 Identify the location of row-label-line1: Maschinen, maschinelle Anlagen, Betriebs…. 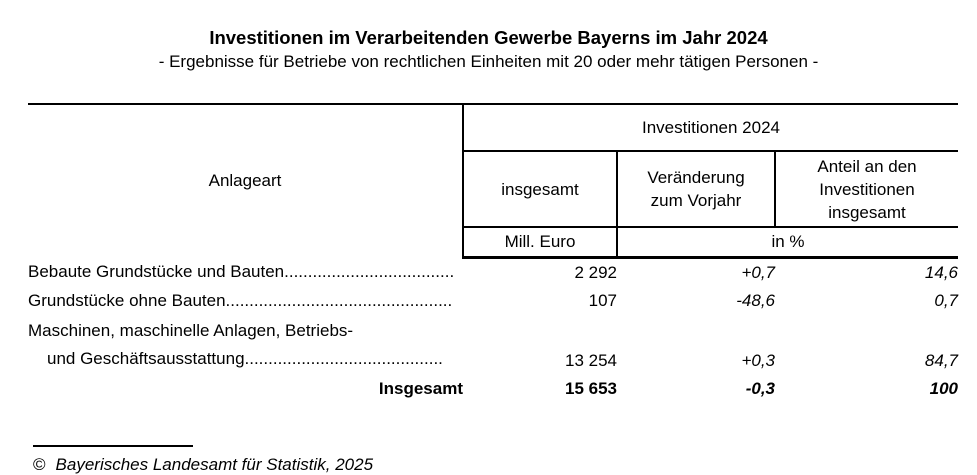
(191, 330).